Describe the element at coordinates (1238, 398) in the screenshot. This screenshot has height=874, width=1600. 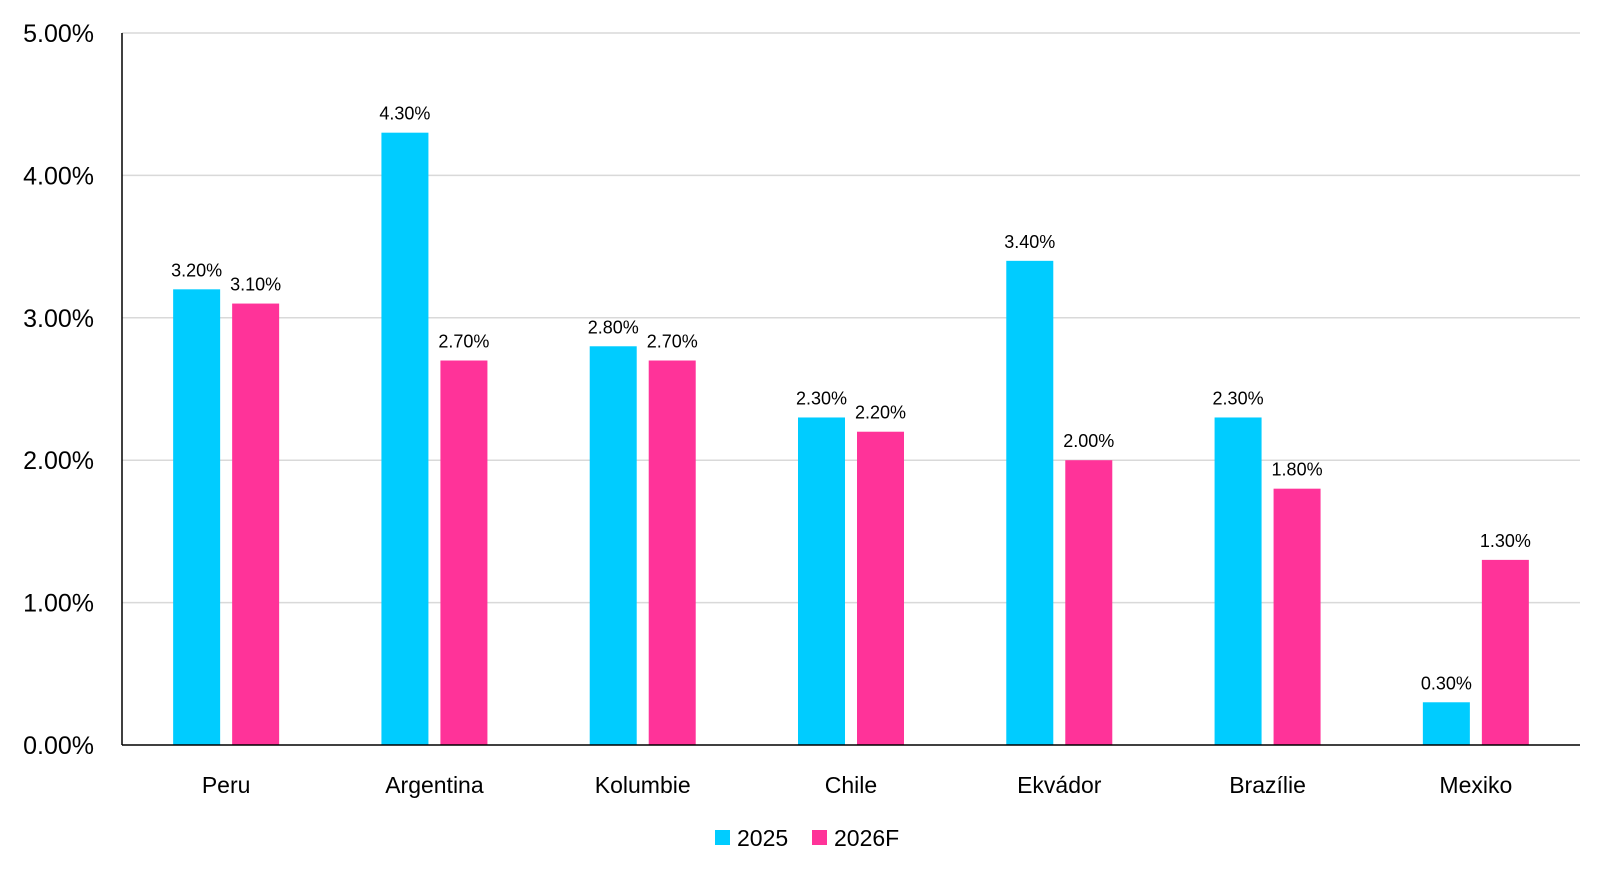
I see `data-label-2025-5: 2.30%` at that location.